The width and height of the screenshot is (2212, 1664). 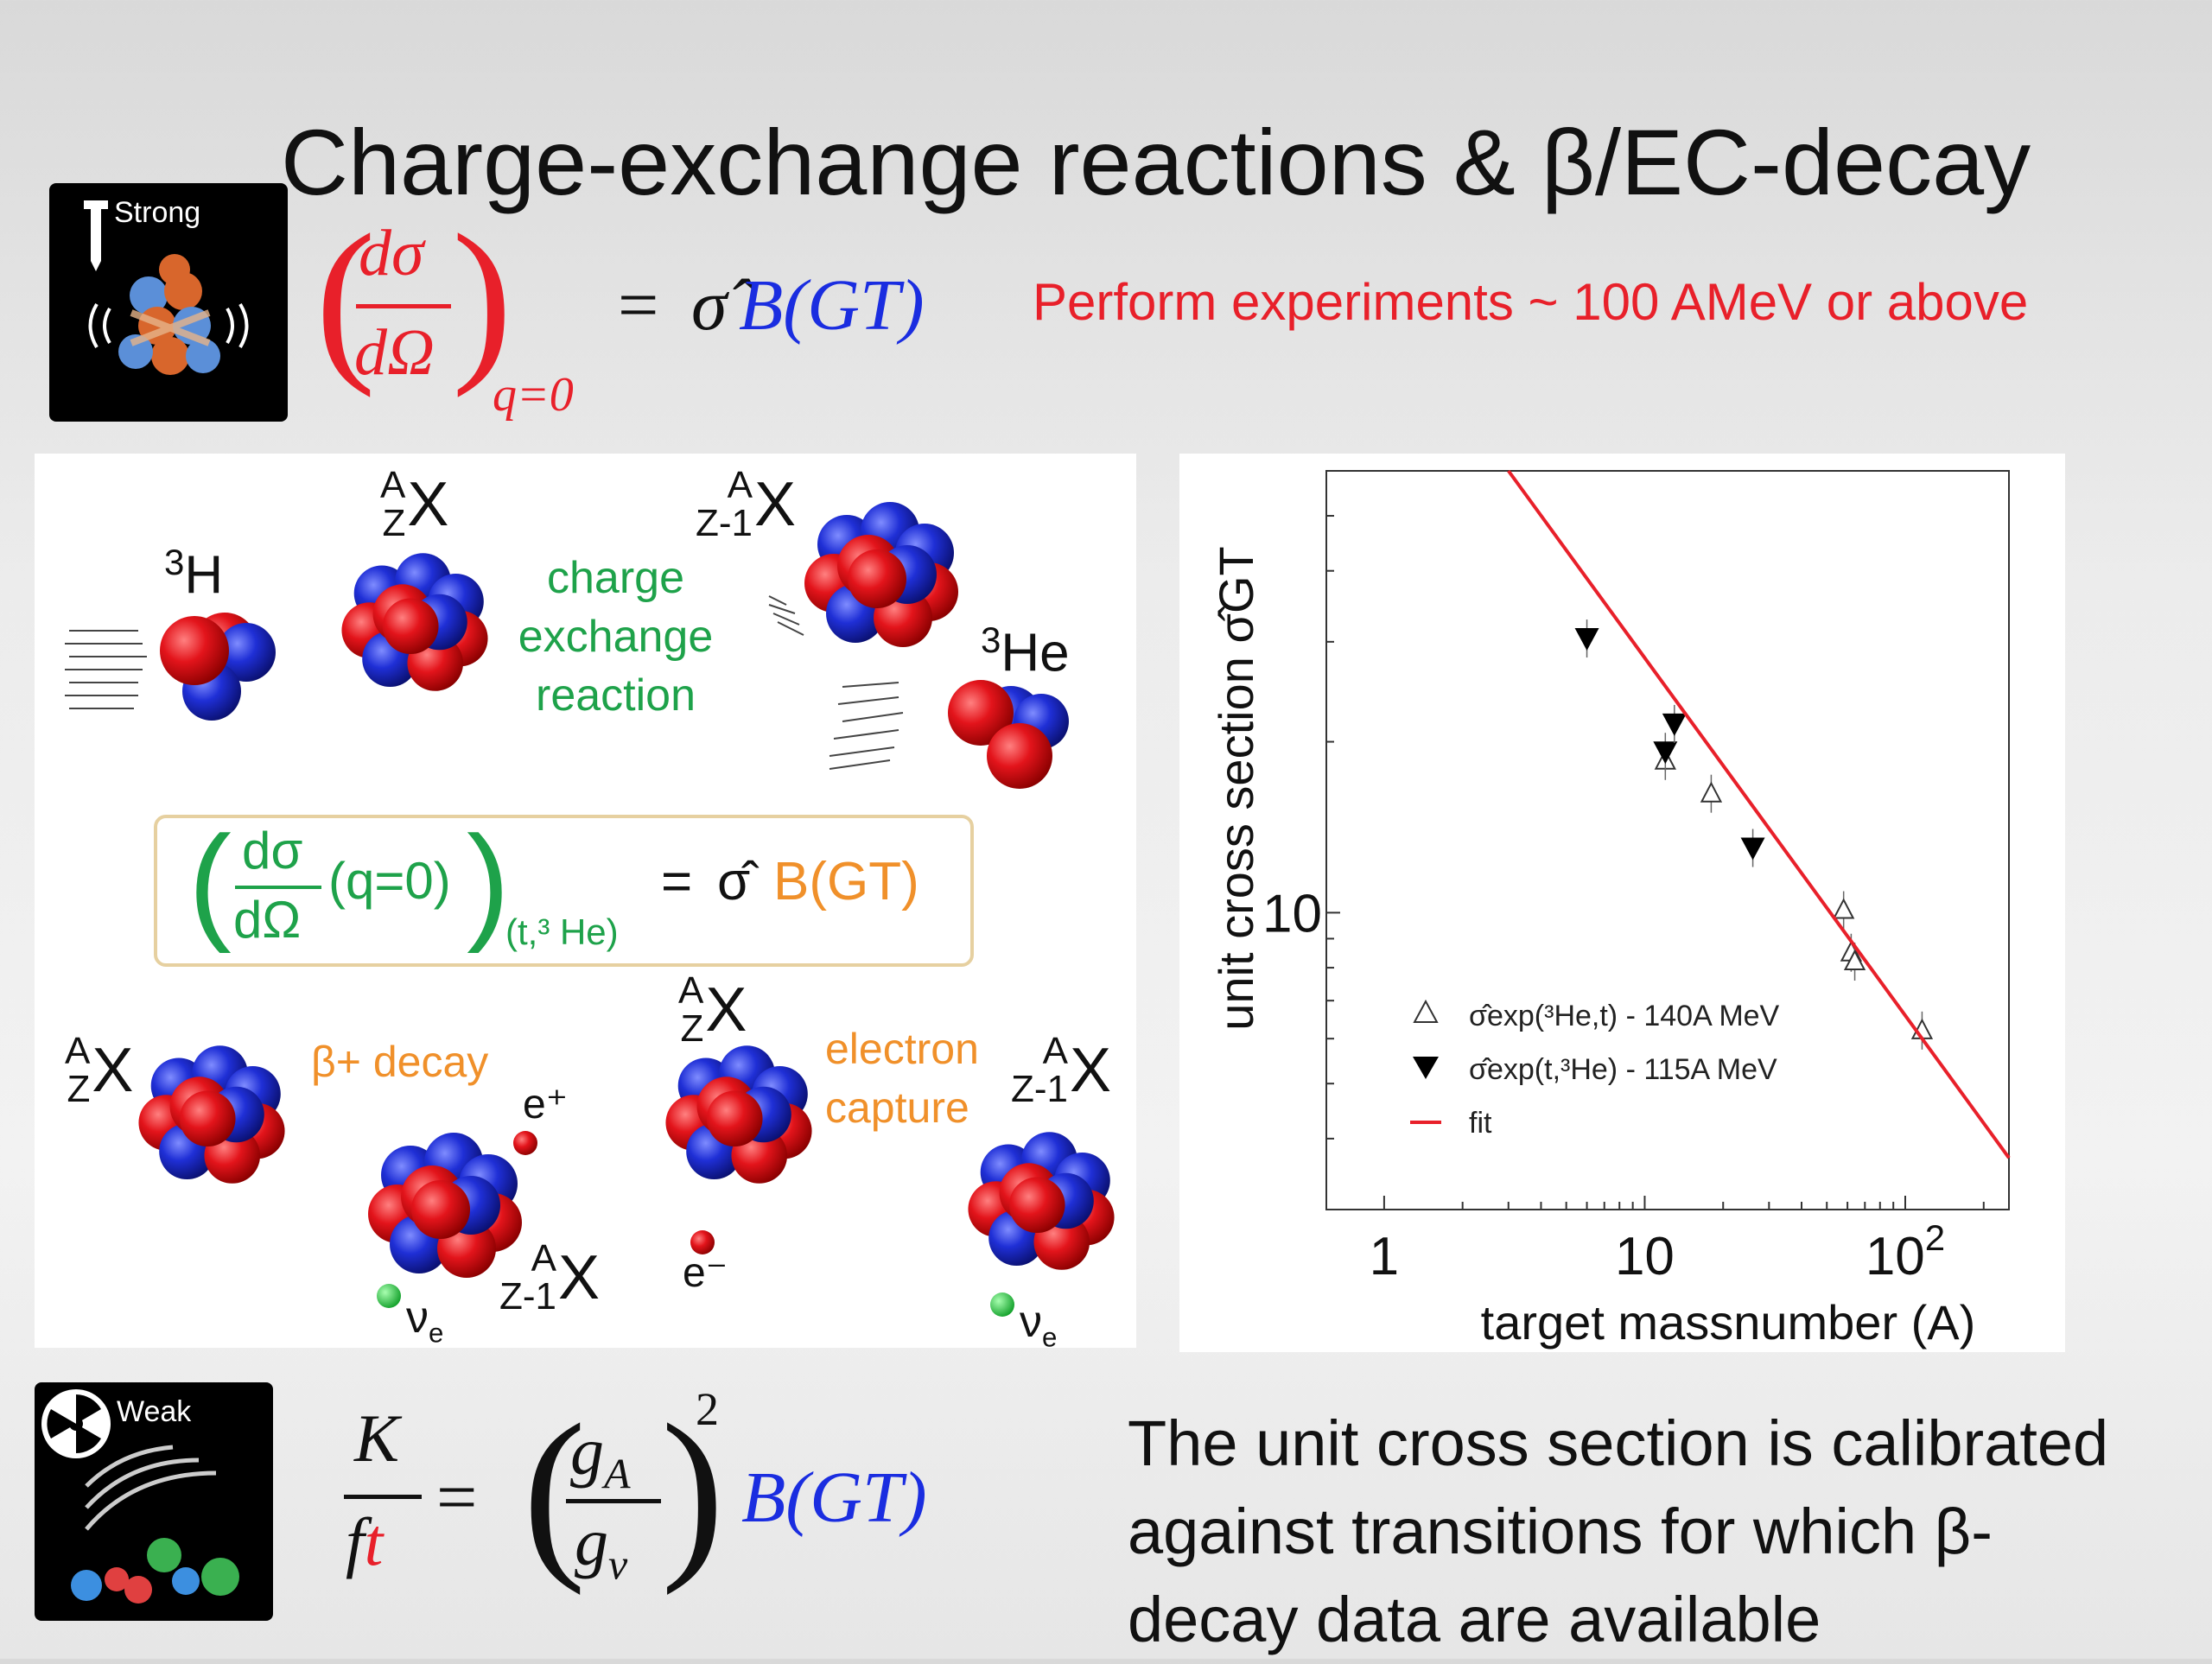 What do you see at coordinates (365, 1541) in the screenshot?
I see `bottom-eq-ft: ft` at bounding box center [365, 1541].